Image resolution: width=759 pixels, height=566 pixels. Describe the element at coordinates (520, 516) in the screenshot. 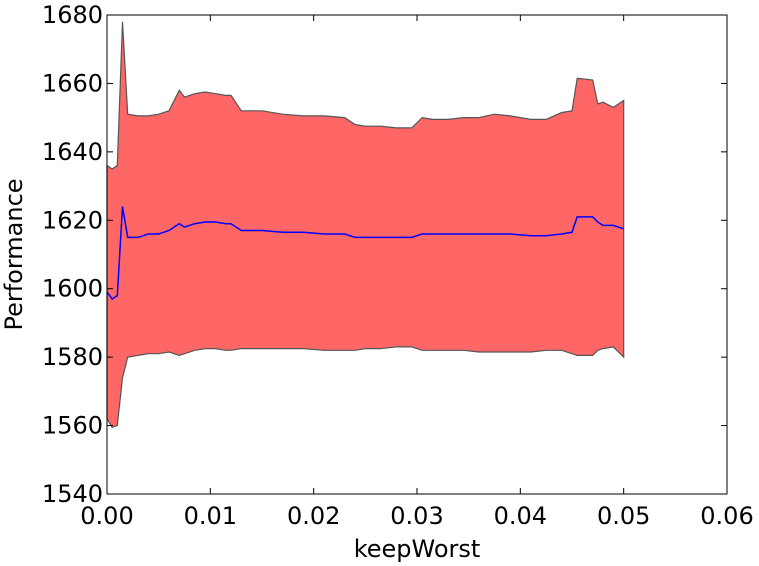

I see `x-tick-label: 0.04` at that location.